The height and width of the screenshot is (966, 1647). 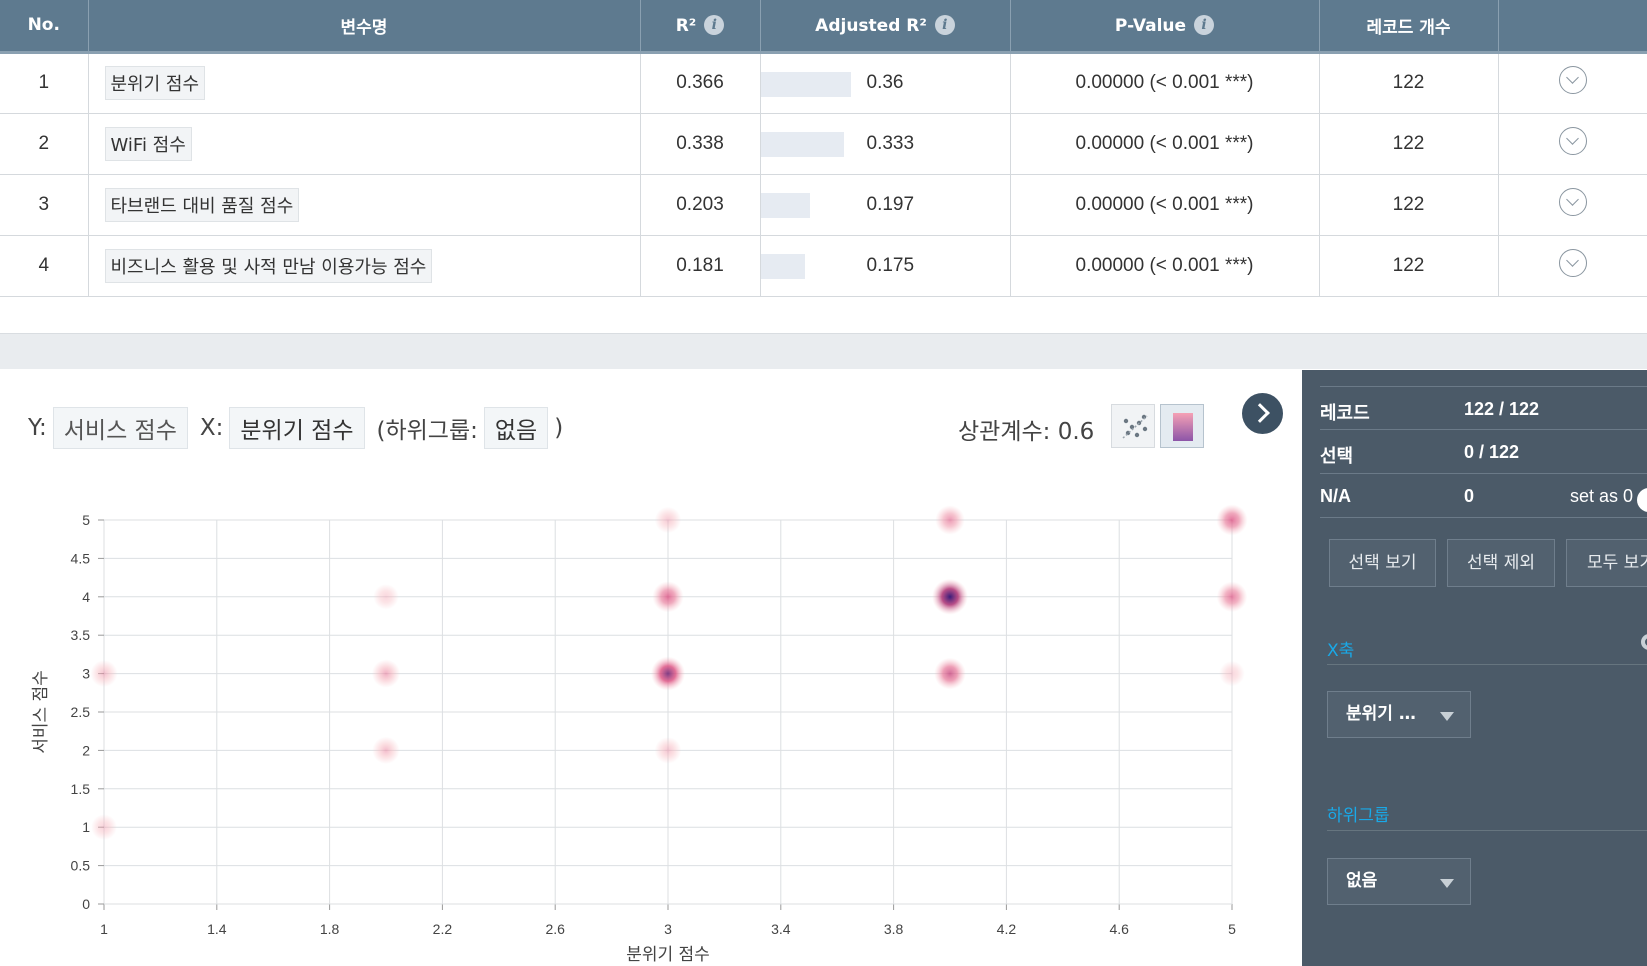 I want to click on na-label: N/A, so click(x=1335, y=496).